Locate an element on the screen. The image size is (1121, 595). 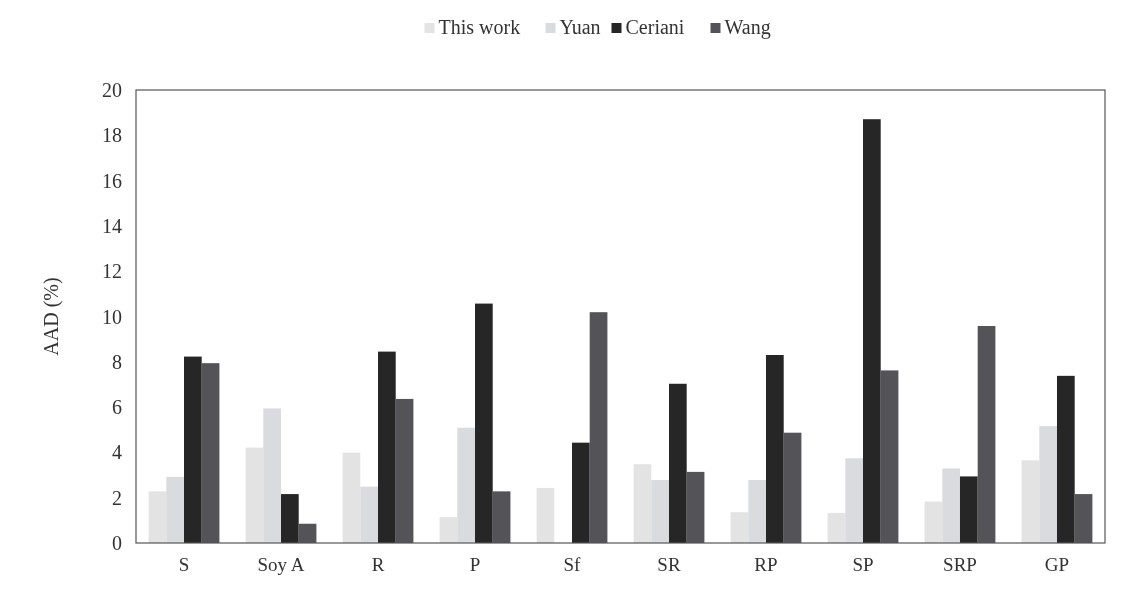
y-axis-title: AAD (%) is located at coordinates (51, 316).